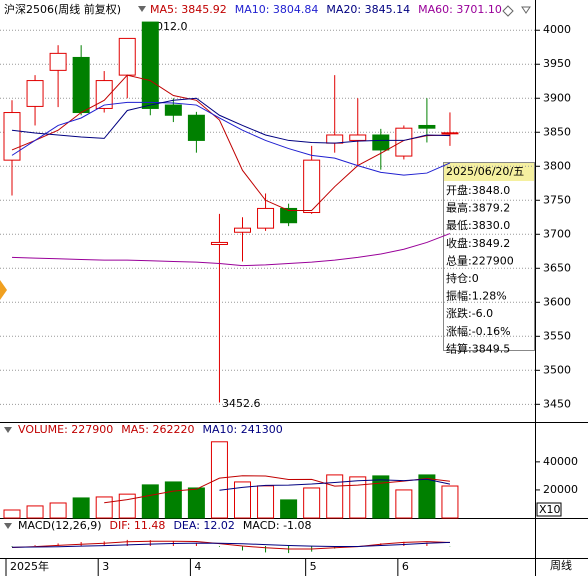 The image size is (588, 576). Describe the element at coordinates (557, 29) in the screenshot. I see `y-tick-label: 4000` at that location.